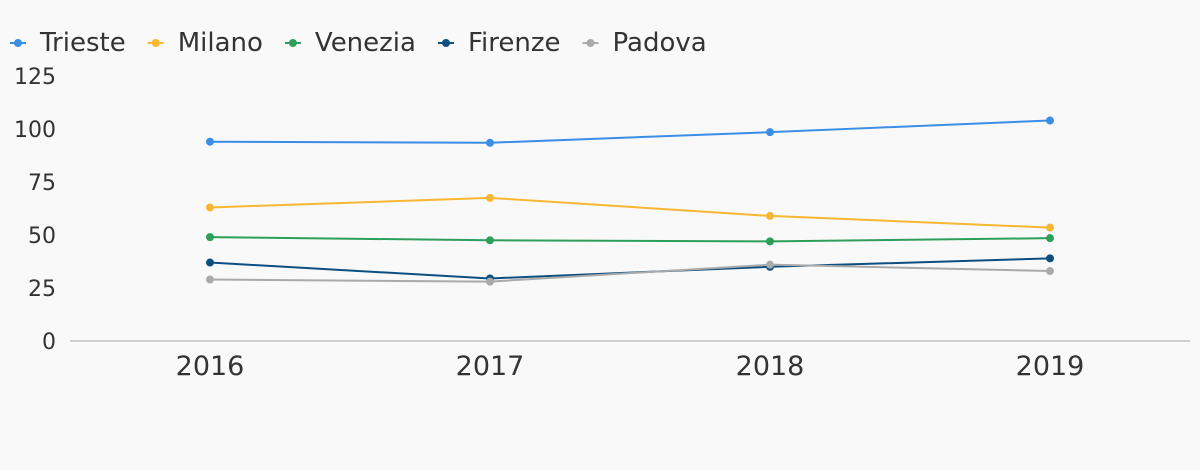 The height and width of the screenshot is (470, 1200). What do you see at coordinates (1050, 366) in the screenshot?
I see `x-tick-label: 2019` at bounding box center [1050, 366].